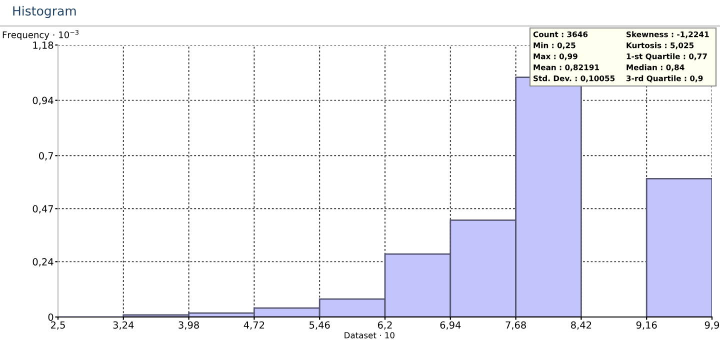 The height and width of the screenshot is (343, 720). What do you see at coordinates (188, 325) in the screenshot?
I see `x-tick-label: 3,98` at bounding box center [188, 325].